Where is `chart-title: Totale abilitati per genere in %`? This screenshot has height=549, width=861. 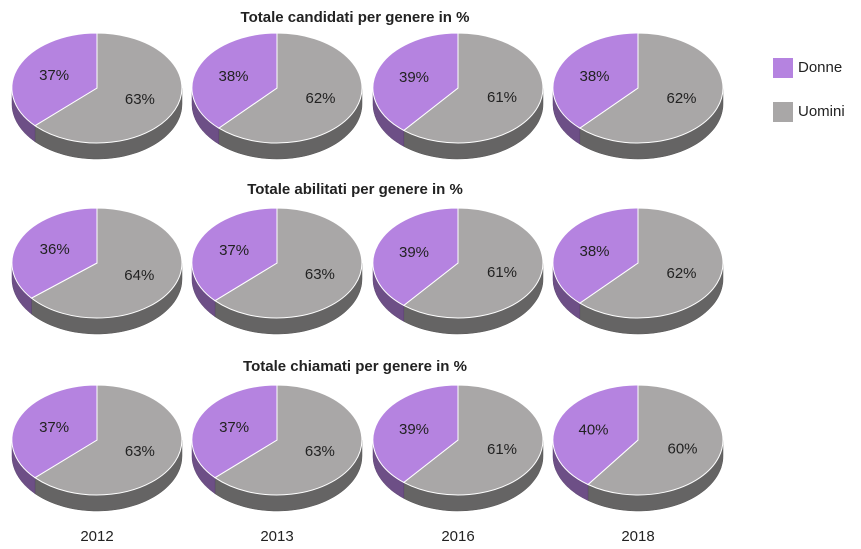 chart-title: Totale abilitati per genere in % is located at coordinates (355, 189).